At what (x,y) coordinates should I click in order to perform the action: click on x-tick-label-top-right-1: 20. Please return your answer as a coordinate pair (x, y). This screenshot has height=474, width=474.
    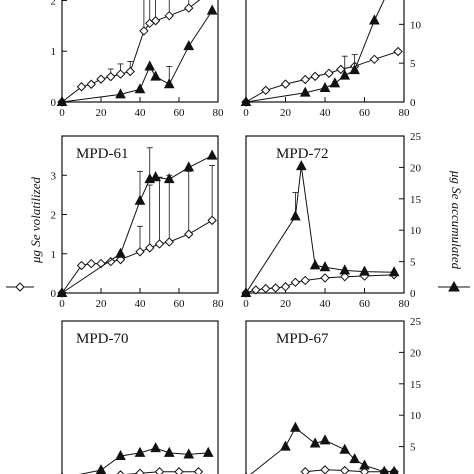
    Looking at the image, I should click on (286, 113).